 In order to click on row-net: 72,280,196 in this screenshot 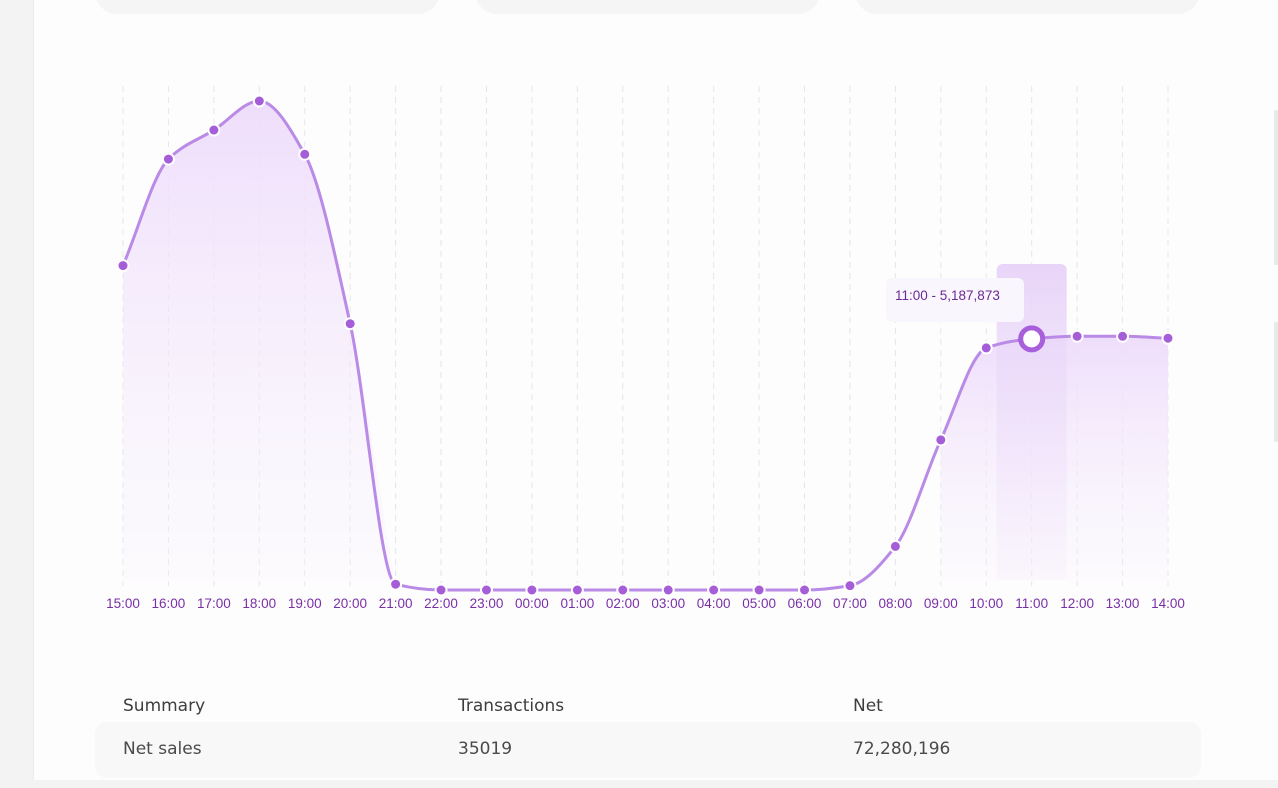, I will do `click(902, 749)`.